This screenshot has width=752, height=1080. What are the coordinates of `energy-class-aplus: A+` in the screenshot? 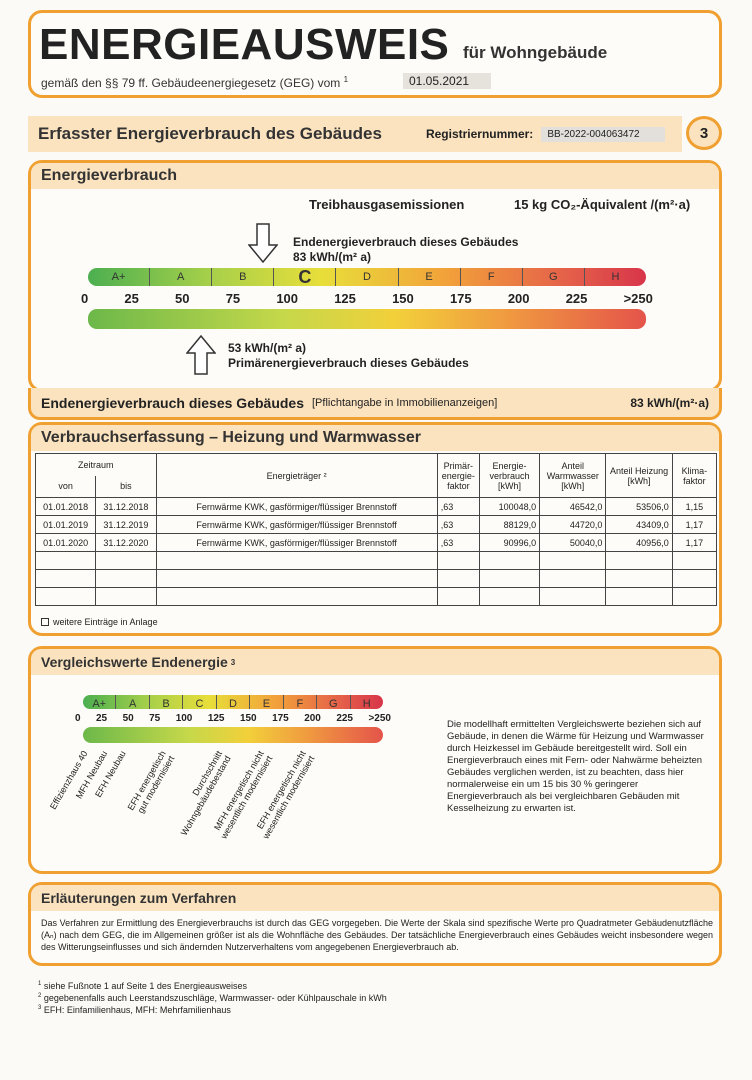 It's located at (119, 277).